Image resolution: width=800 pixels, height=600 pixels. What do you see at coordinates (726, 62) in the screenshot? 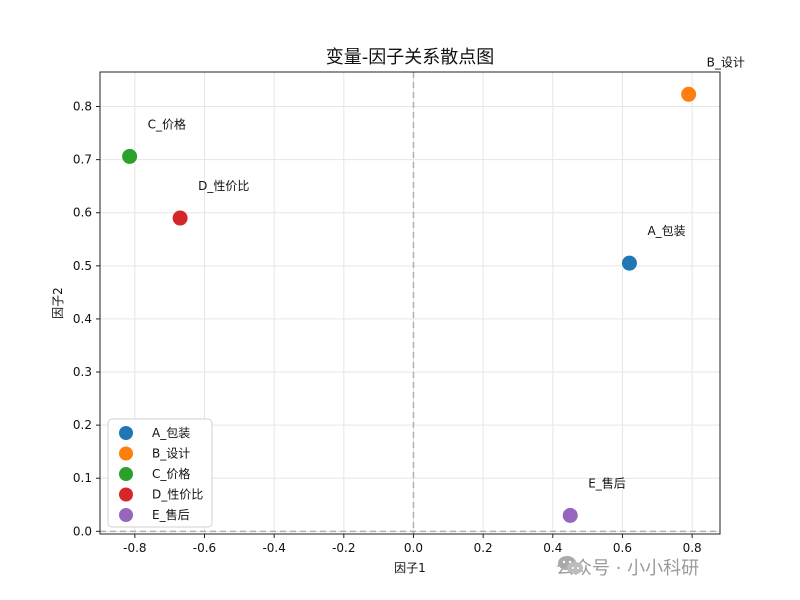
I see `point-label-1: B_设计` at bounding box center [726, 62].